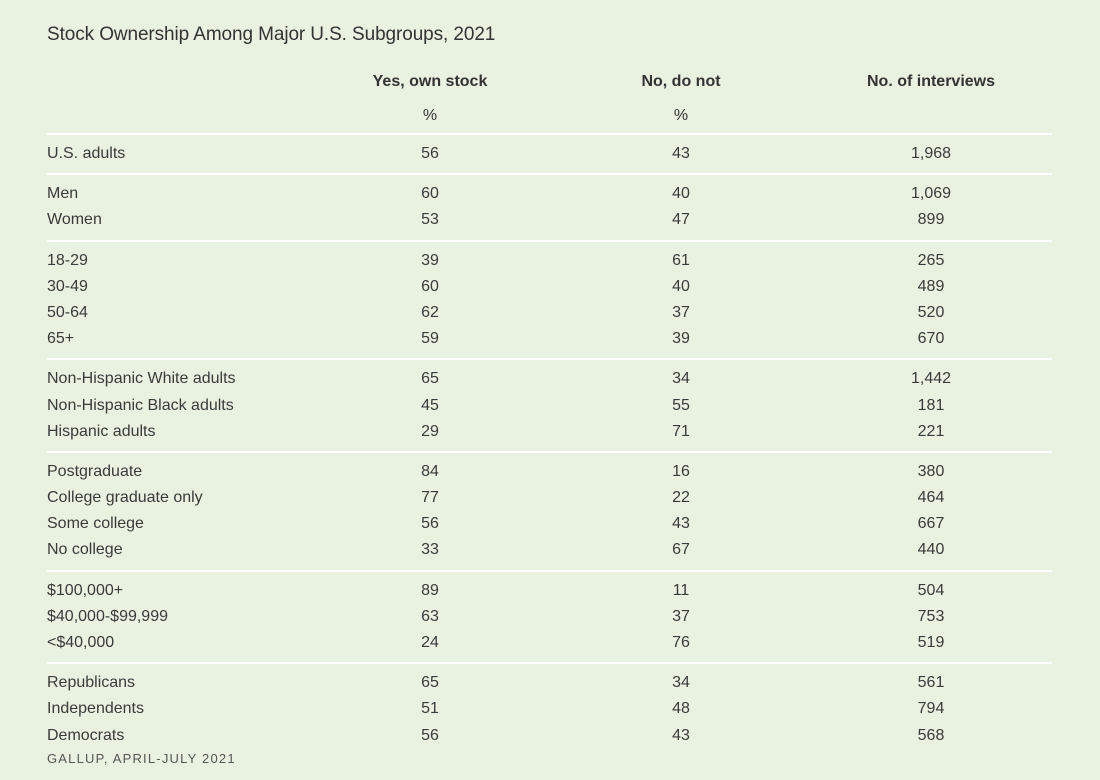  Describe the element at coordinates (430, 590) in the screenshot. I see `cell-yes-own-stock: 89` at that location.